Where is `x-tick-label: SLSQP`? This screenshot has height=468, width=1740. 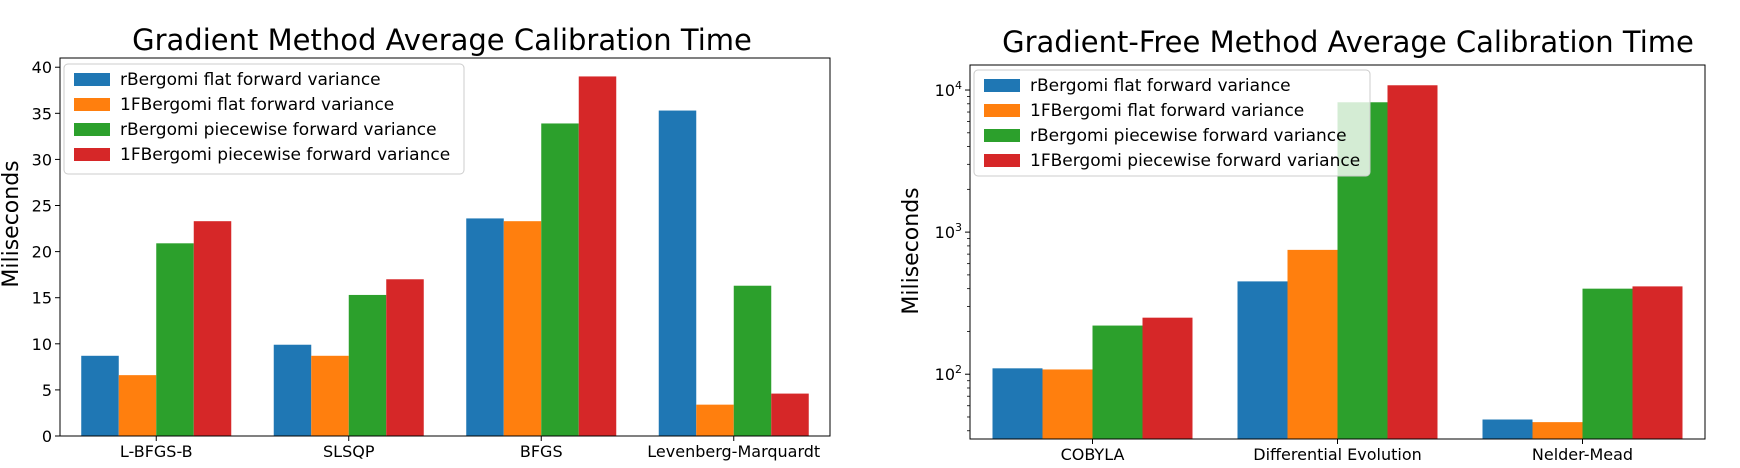
x-tick-label: SLSQP is located at coordinates (349, 451).